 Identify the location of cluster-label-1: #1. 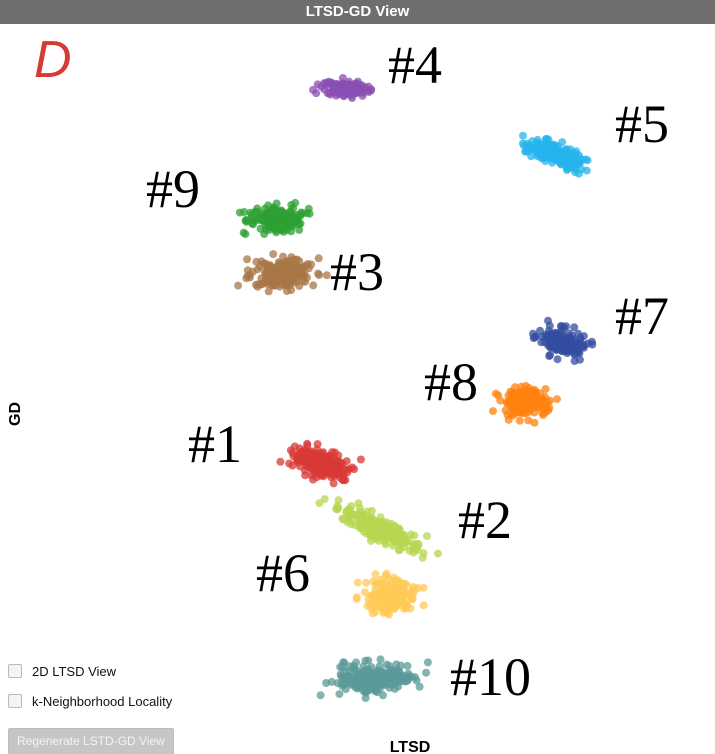
(215, 444).